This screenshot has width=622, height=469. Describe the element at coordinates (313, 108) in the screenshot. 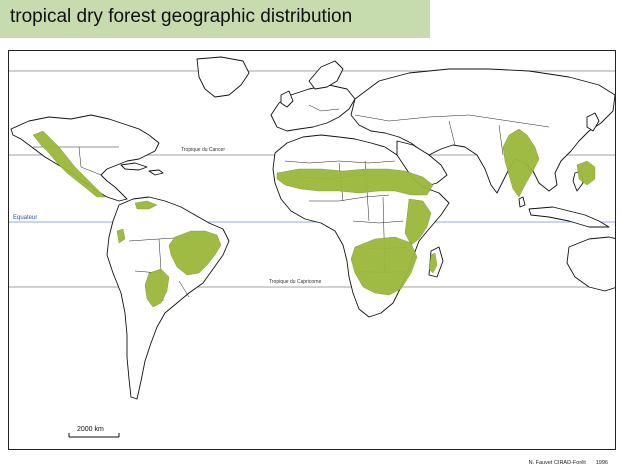

I see `europe-landmass` at that location.